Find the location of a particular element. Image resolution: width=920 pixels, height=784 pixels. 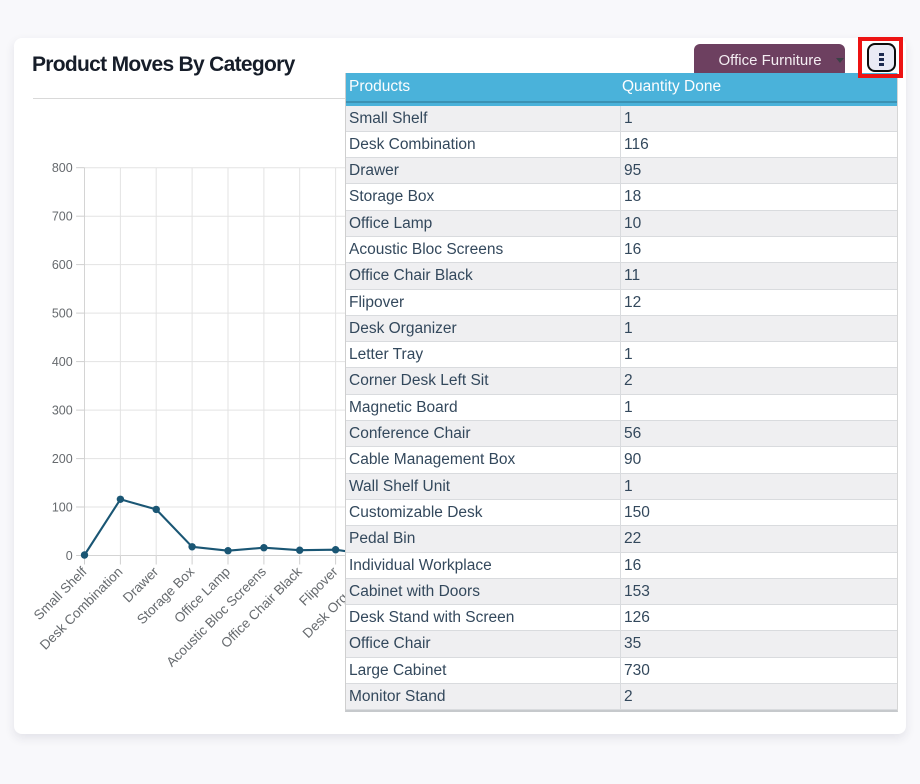

svg-text: 200 is located at coordinates (62, 459).